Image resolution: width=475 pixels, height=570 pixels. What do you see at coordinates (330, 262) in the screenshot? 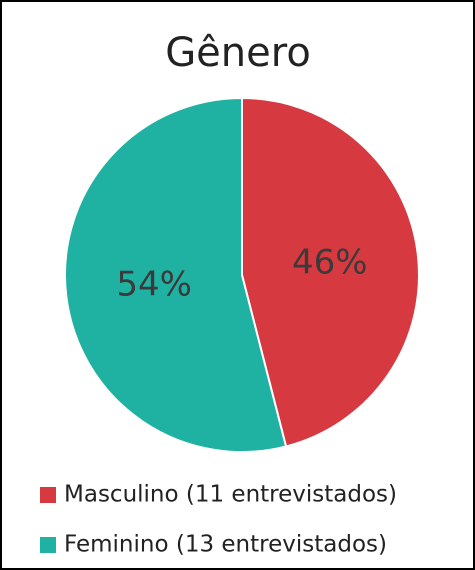
I see `data-label: 46%` at bounding box center [330, 262].